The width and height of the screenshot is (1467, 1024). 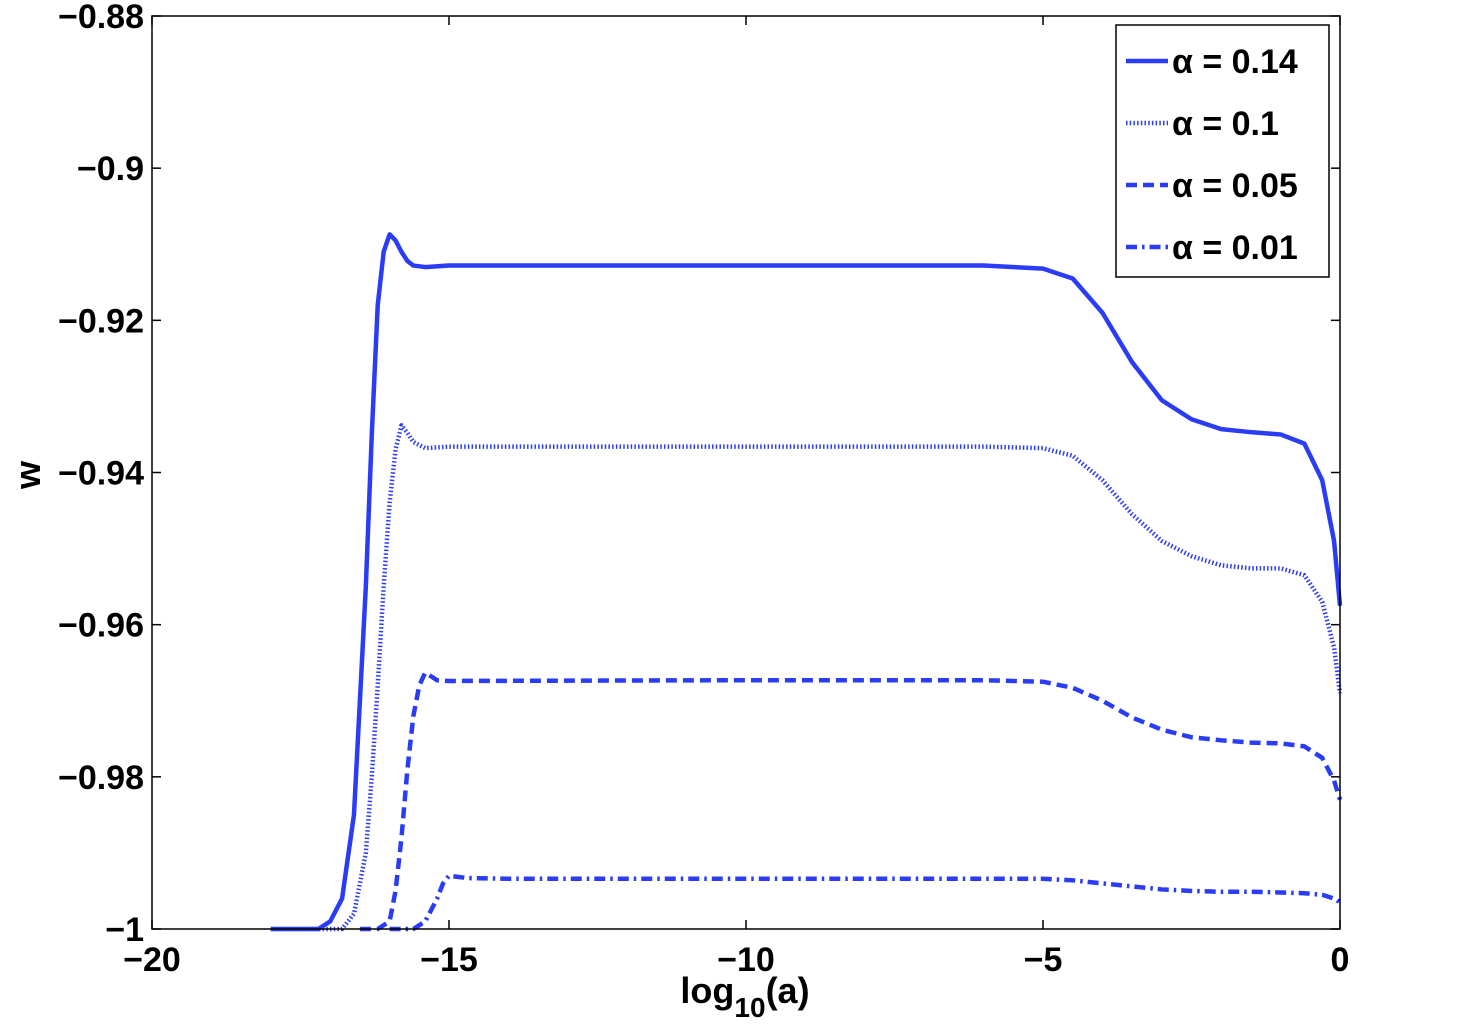 I want to click on x-axis-title-rest: (a), so click(x=788, y=990).